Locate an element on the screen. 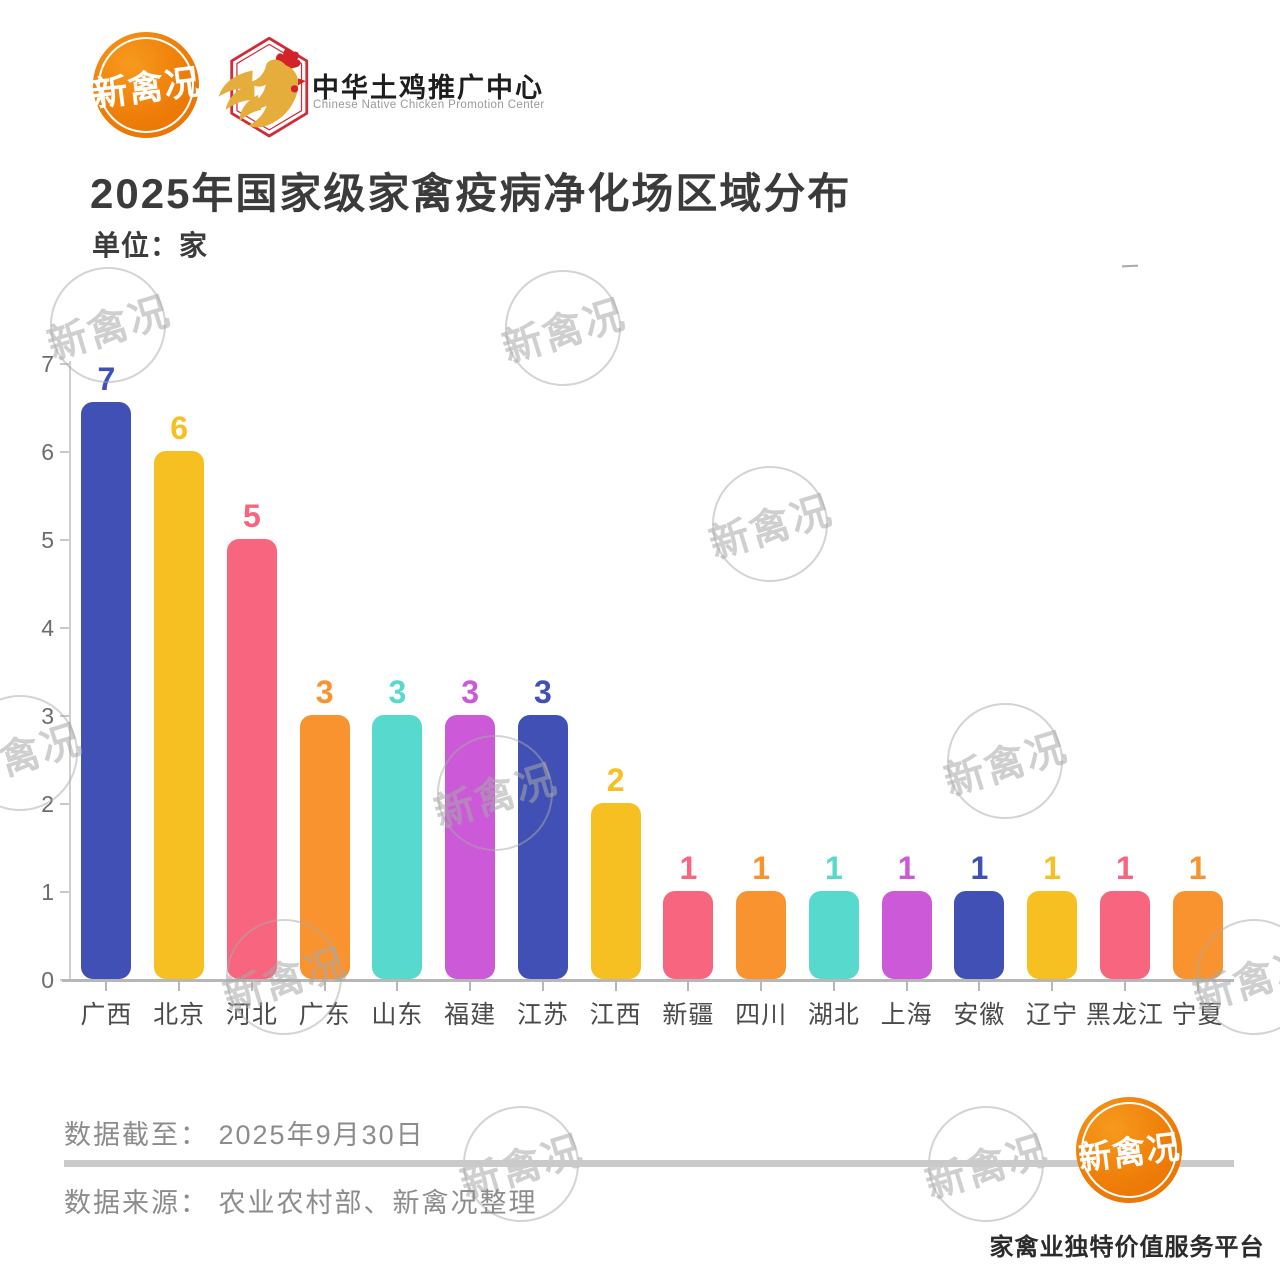 The width and height of the screenshot is (1280, 1280). footer-divider is located at coordinates (649, 1163).